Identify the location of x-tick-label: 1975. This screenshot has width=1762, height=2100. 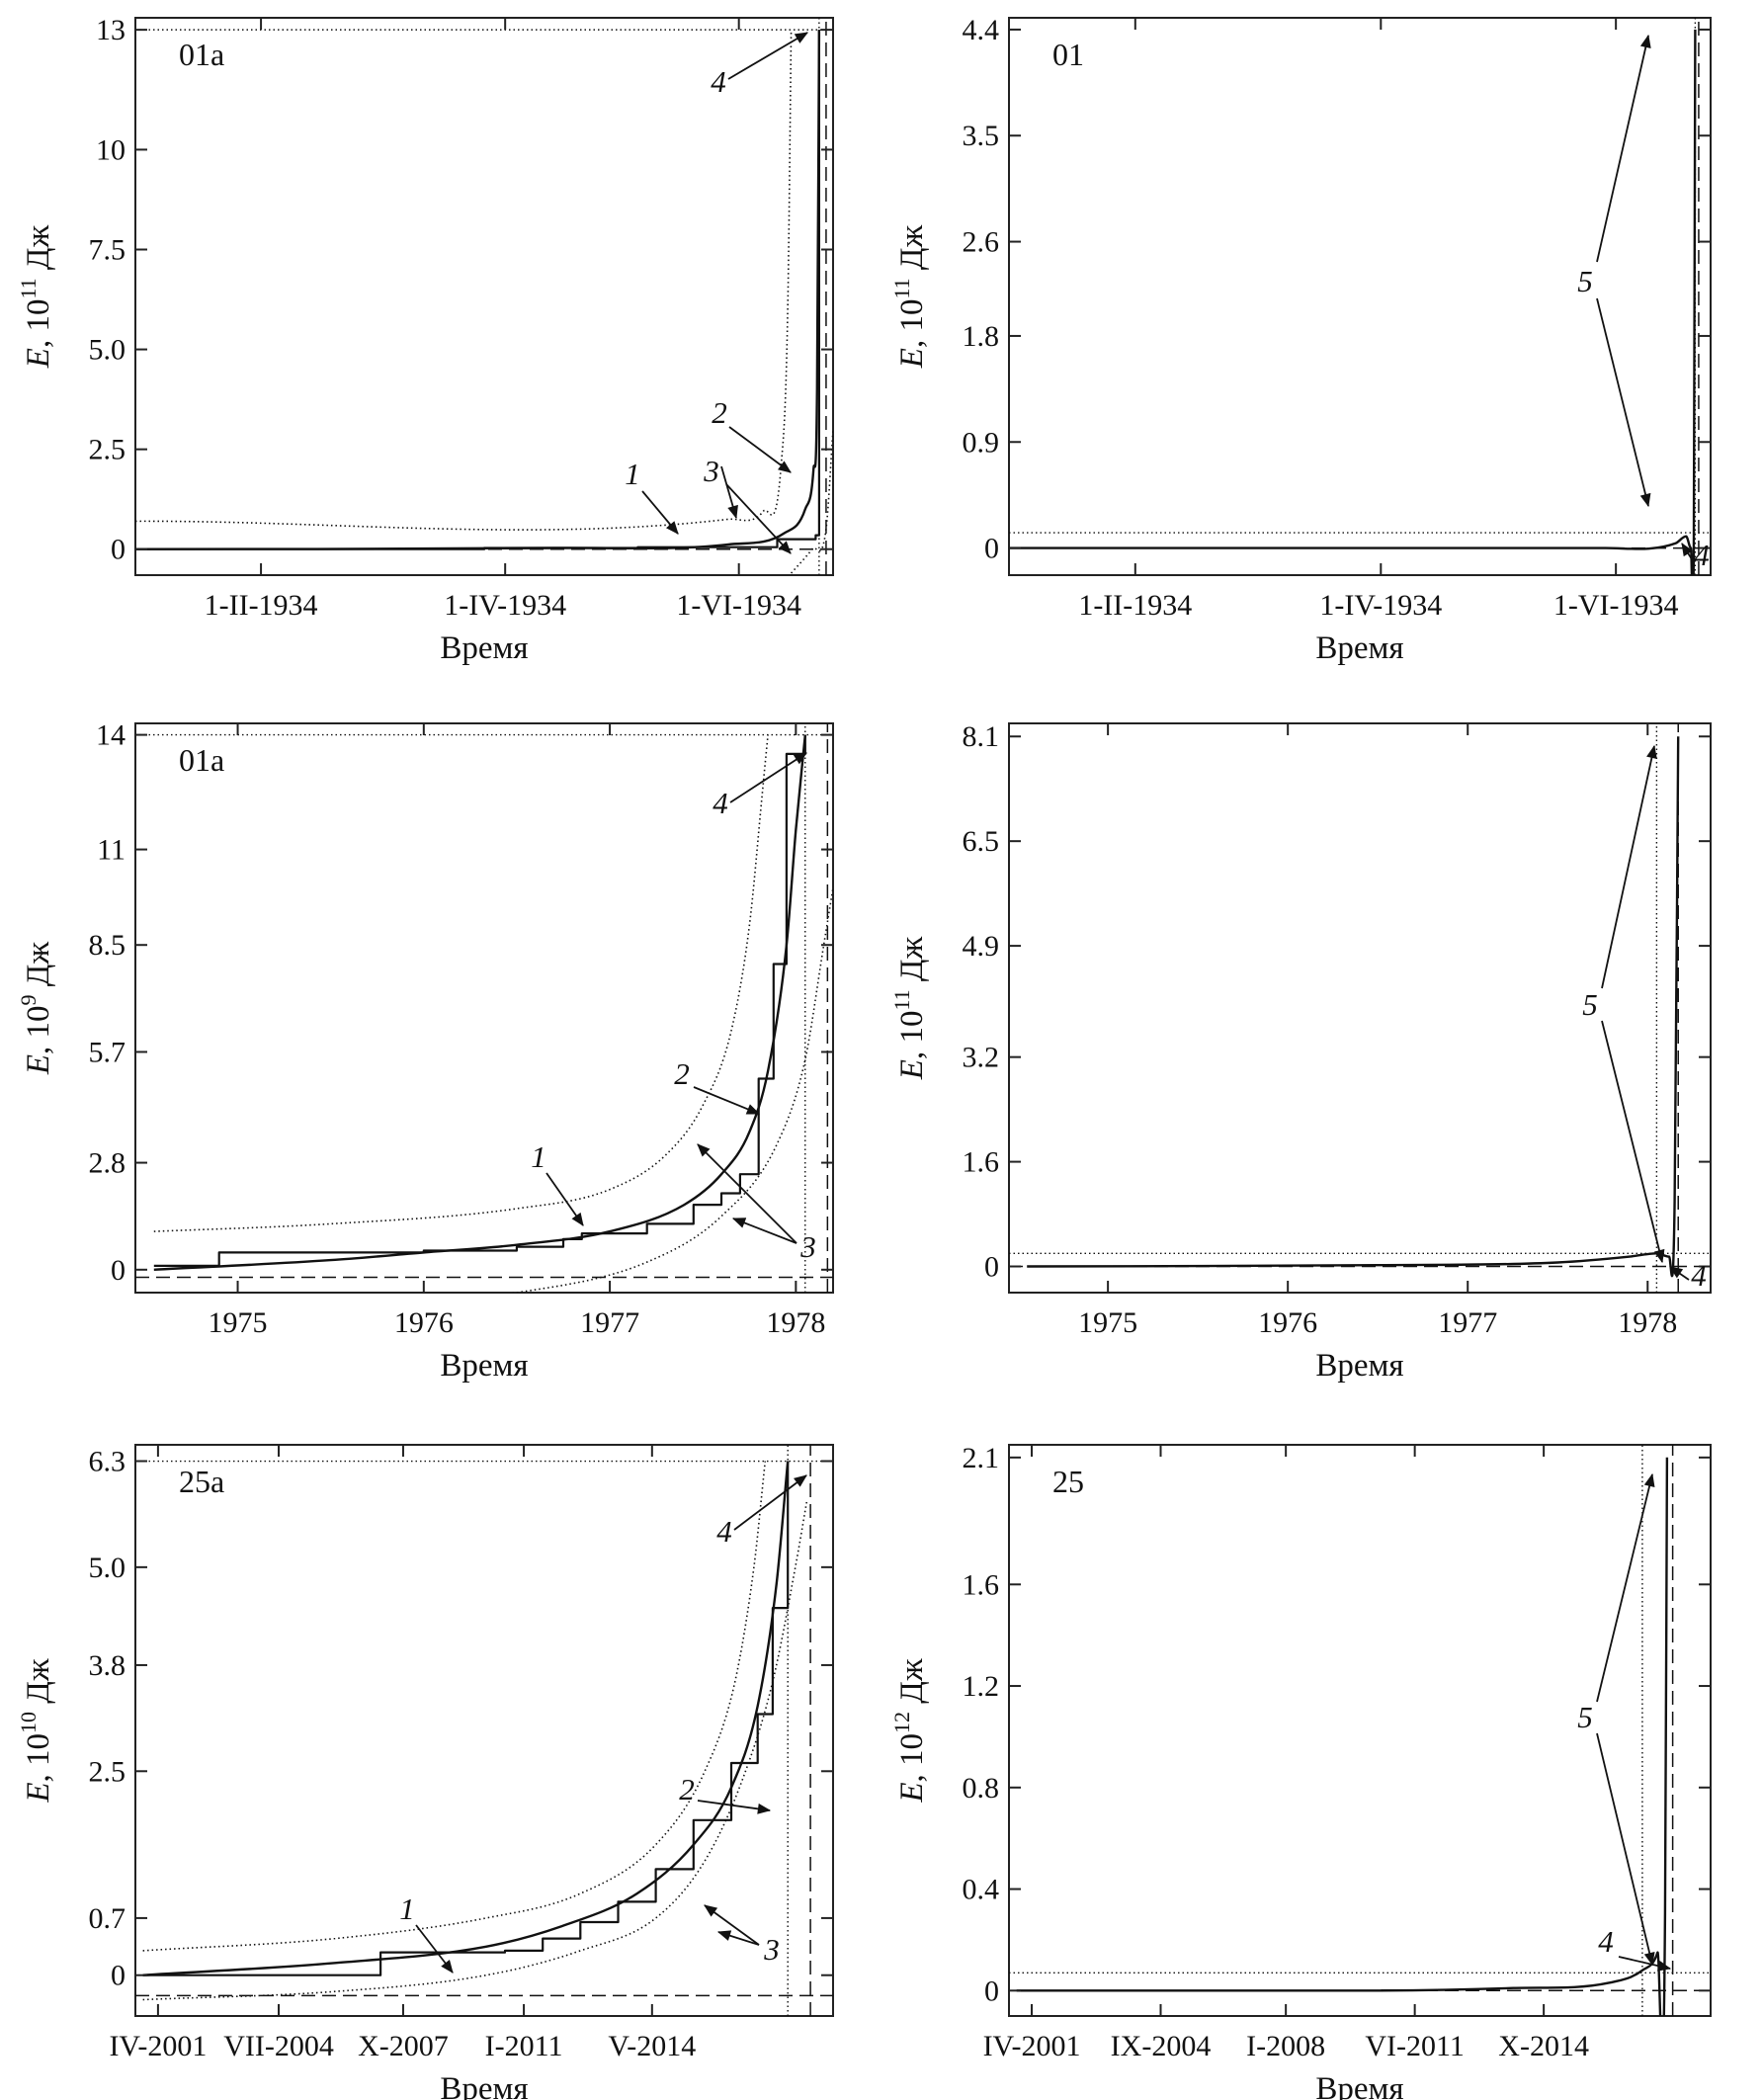
(1107, 1322).